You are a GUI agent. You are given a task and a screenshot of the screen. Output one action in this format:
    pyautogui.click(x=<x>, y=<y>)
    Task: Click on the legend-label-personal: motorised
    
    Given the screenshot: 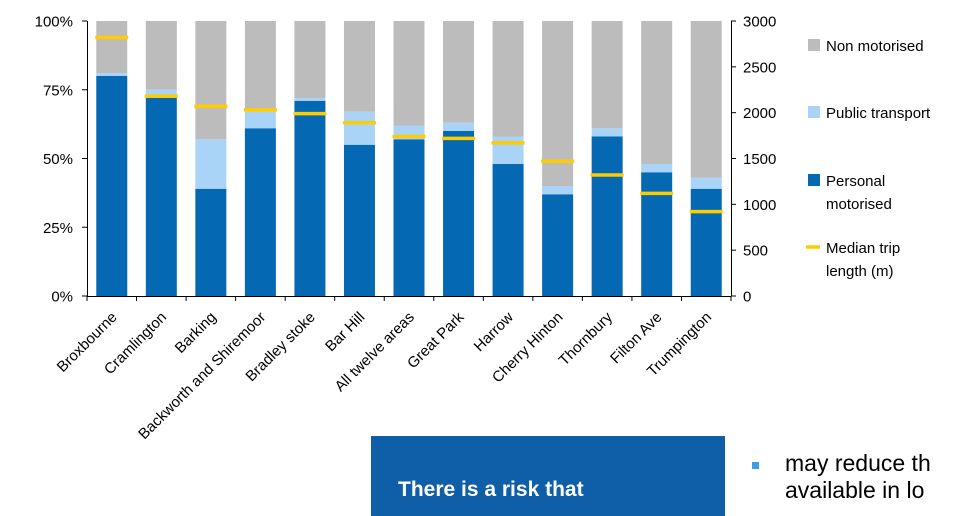 What is the action you would take?
    pyautogui.click(x=859, y=204)
    